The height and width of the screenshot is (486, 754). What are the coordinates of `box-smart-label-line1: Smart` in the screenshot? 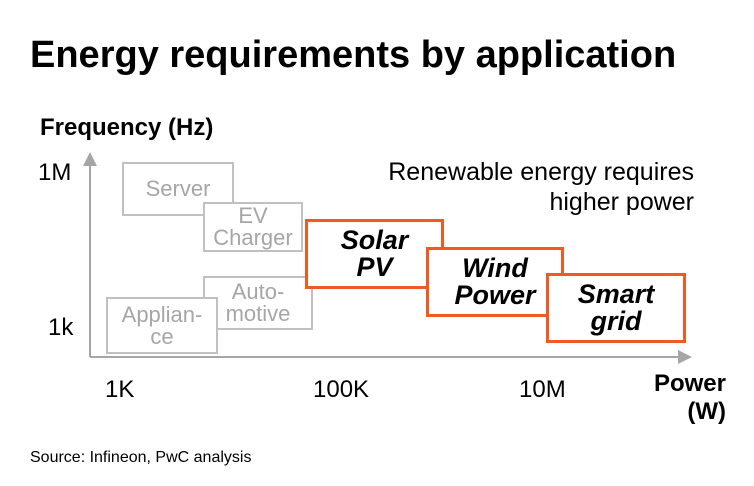 It's located at (616, 294).